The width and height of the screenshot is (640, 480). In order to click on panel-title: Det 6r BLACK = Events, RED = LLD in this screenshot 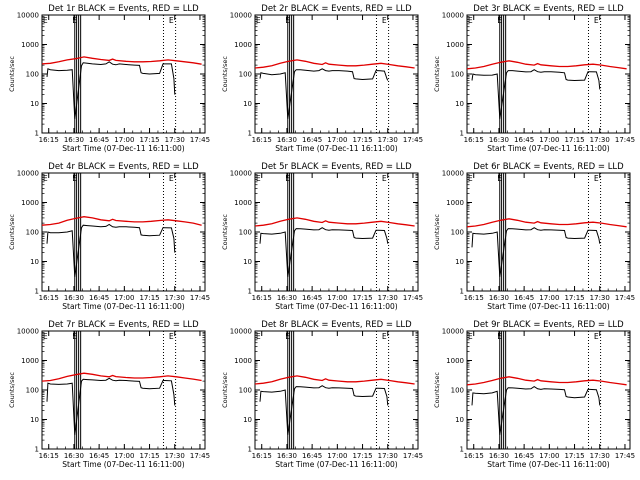, I will do `click(548, 167)`.